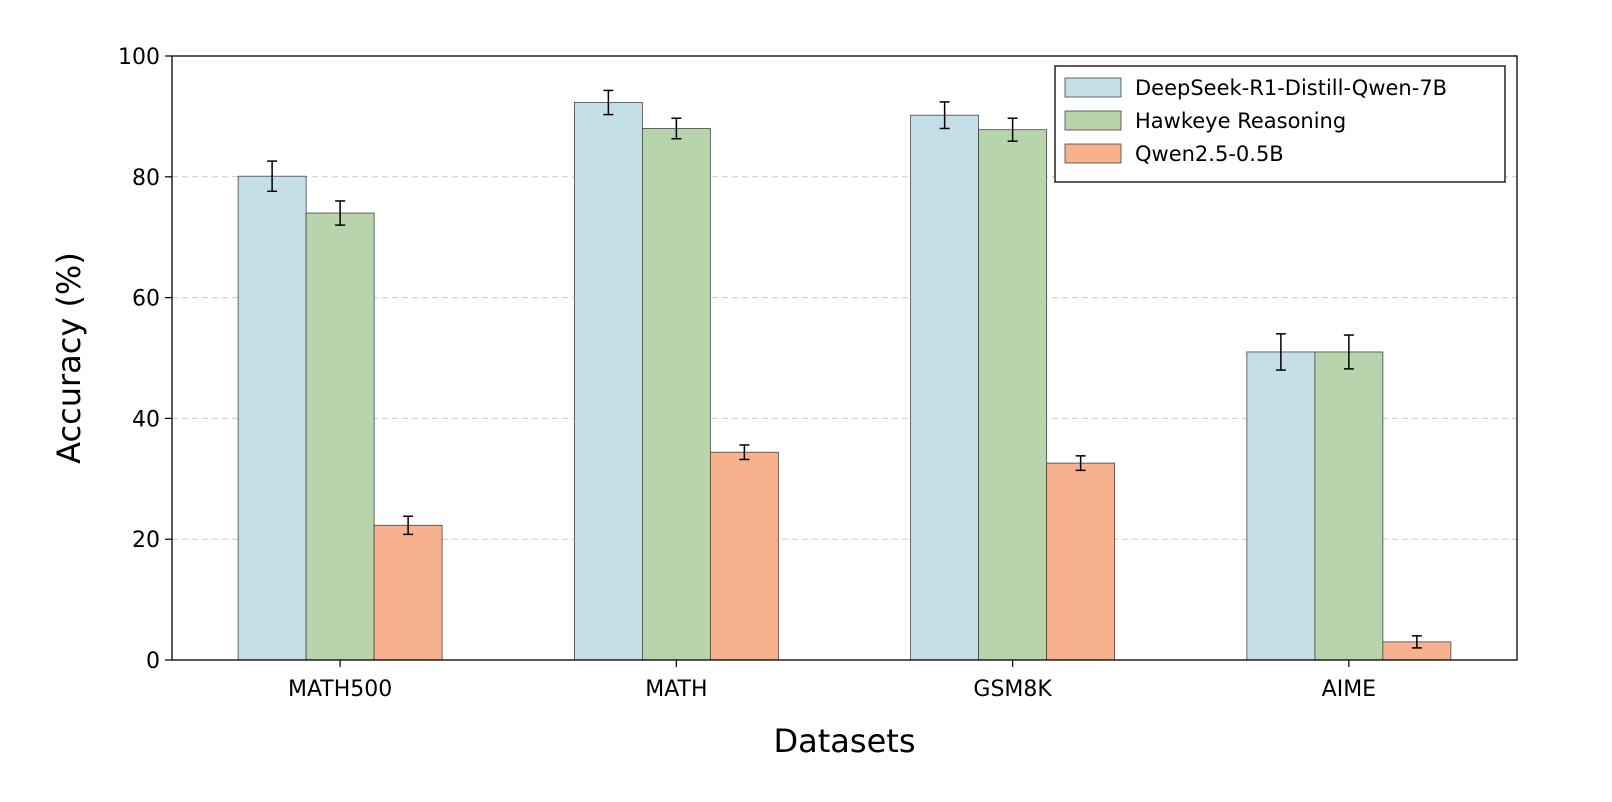 The width and height of the screenshot is (1612, 802). What do you see at coordinates (146, 540) in the screenshot?
I see `y-tick-label: 20` at bounding box center [146, 540].